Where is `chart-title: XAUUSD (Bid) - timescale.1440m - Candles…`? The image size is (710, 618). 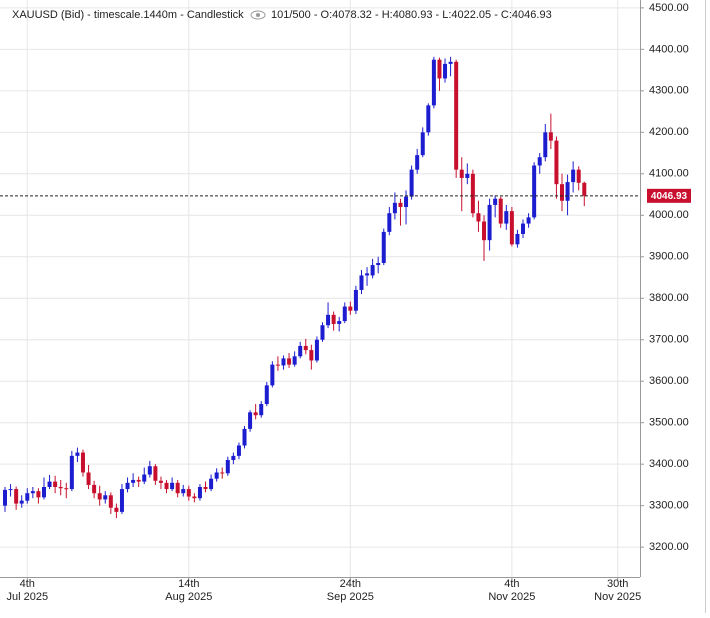 chart-title: XAUUSD (Bid) - timescale.1440m - Candles… is located at coordinates (128, 15).